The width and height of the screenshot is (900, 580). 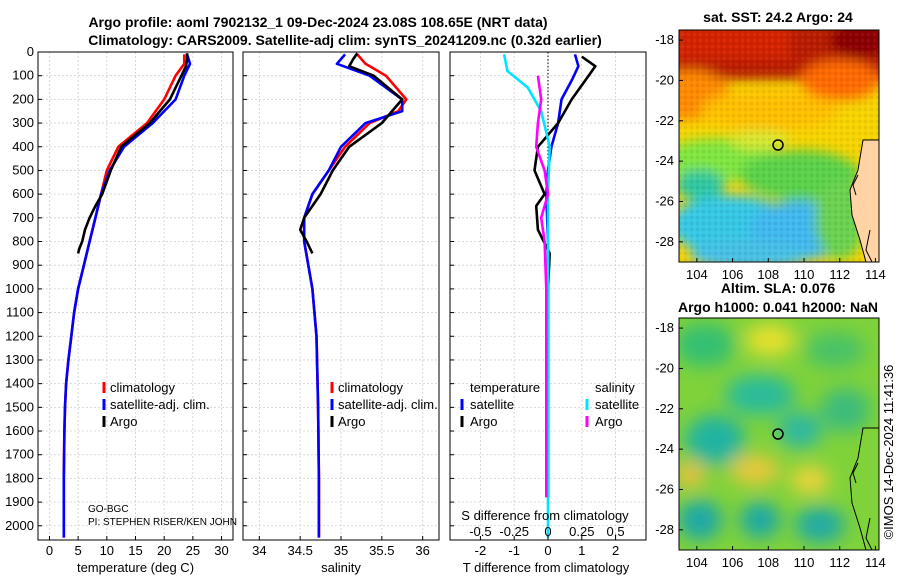 I want to click on sst-map, so click(x=779, y=146).